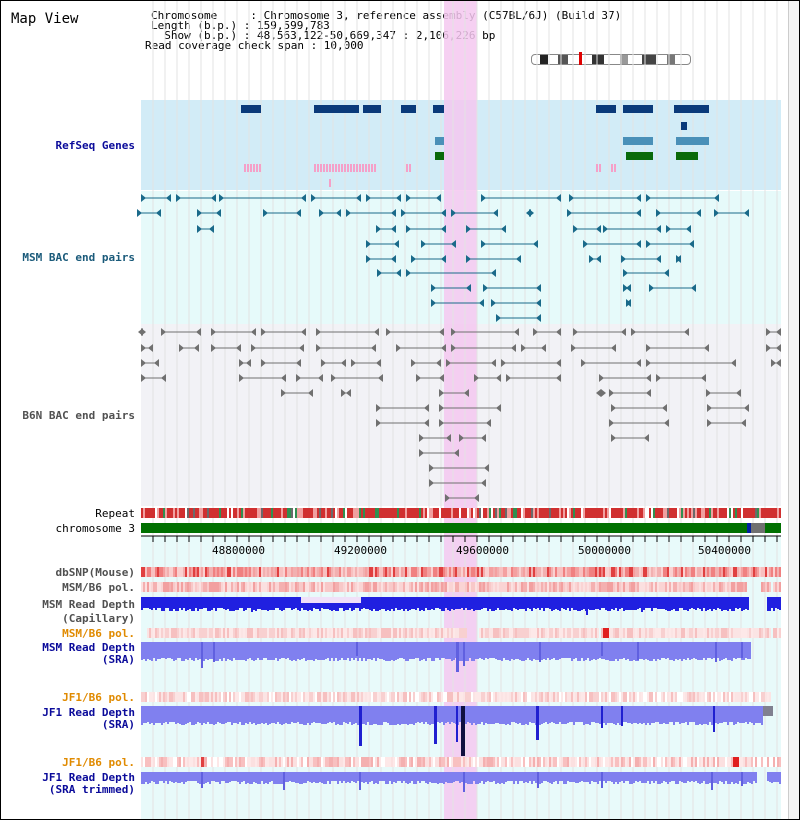 Image resolution: width=800 pixels, height=820 pixels. I want to click on ideogram-position-marker, so click(580, 58).